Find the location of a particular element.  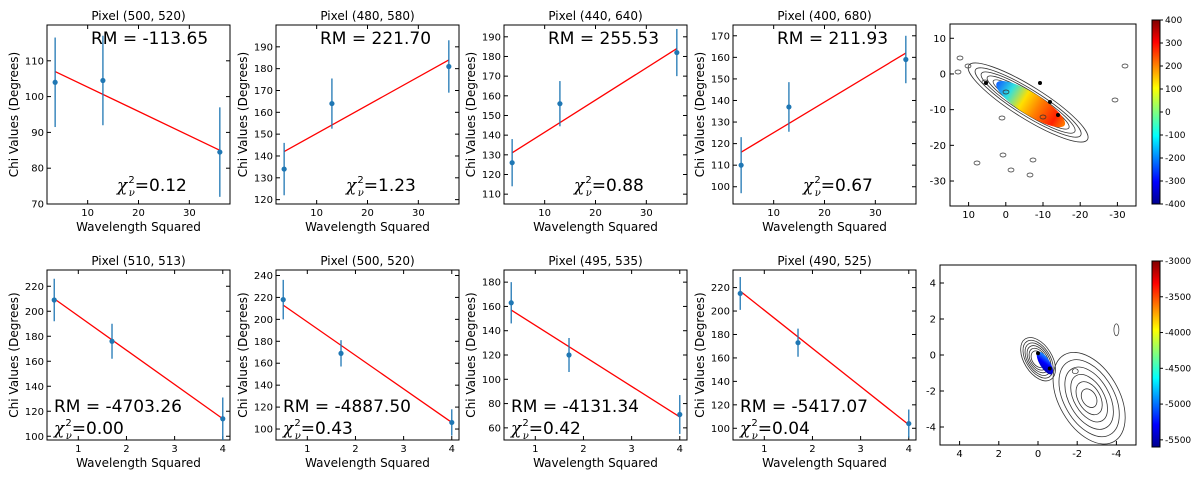

x-tick-label: -4 is located at coordinates (1116, 454).